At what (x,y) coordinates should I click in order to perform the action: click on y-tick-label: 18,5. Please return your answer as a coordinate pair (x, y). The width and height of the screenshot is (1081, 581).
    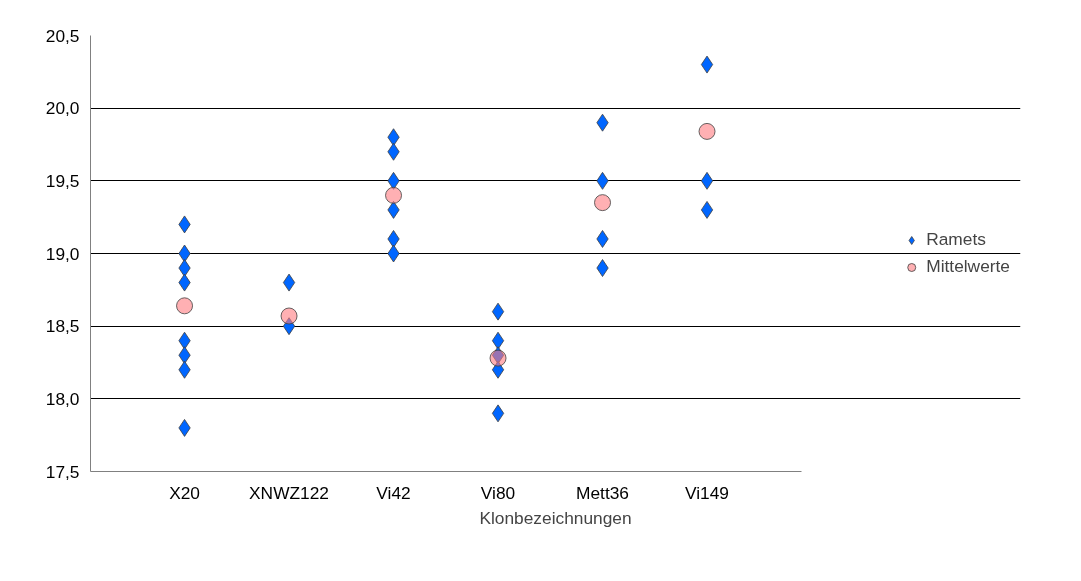
    Looking at the image, I should click on (62, 326).